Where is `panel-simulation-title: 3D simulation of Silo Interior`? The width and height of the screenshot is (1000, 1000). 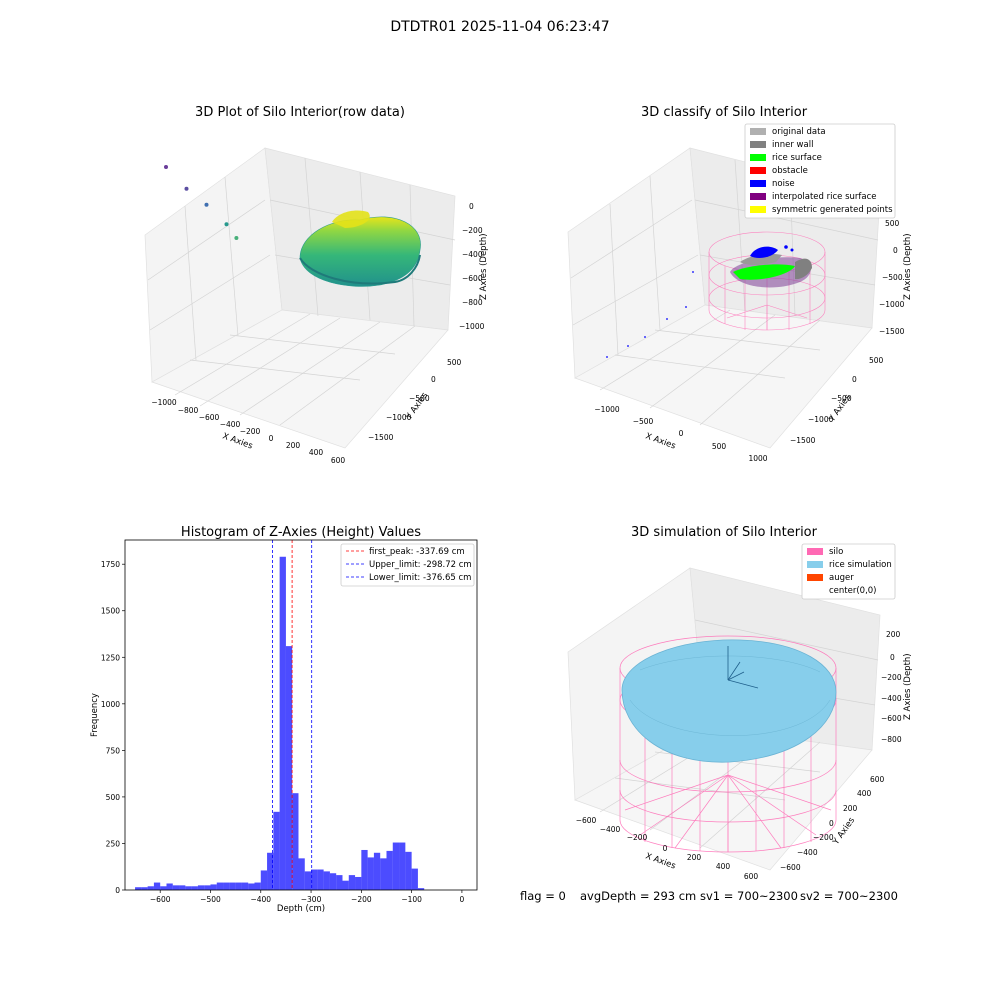 panel-simulation-title: 3D simulation of Silo Interior is located at coordinates (724, 532).